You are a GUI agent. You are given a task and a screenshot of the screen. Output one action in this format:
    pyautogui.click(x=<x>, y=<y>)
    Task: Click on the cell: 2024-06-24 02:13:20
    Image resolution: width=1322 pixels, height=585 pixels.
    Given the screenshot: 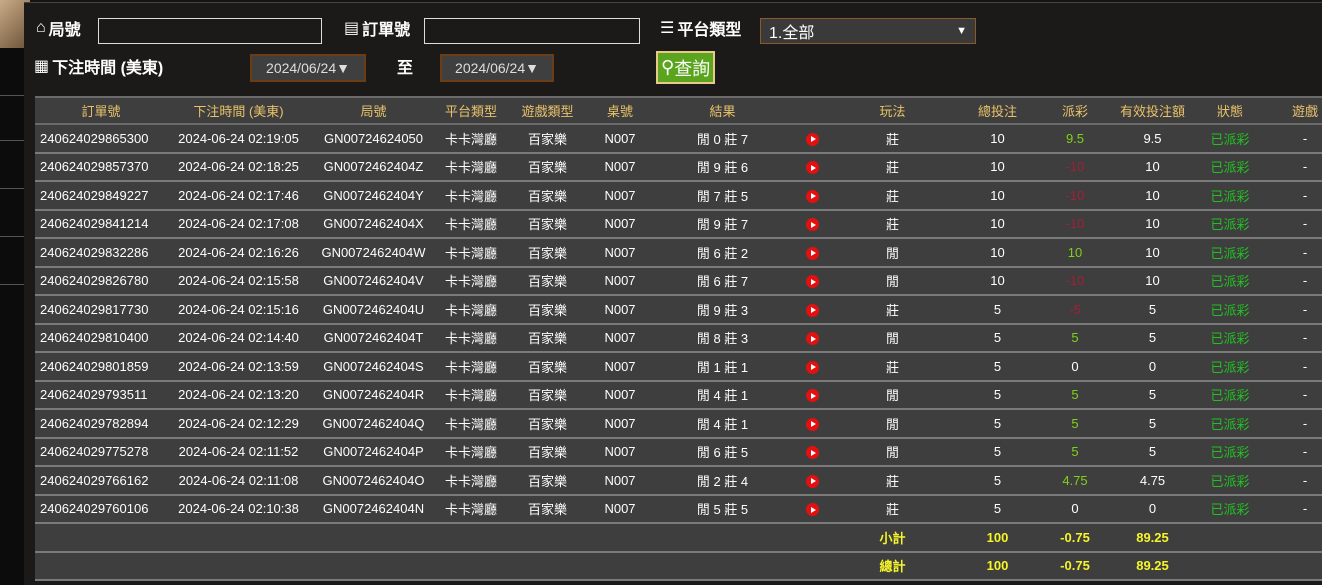 What is the action you would take?
    pyautogui.click(x=238, y=395)
    